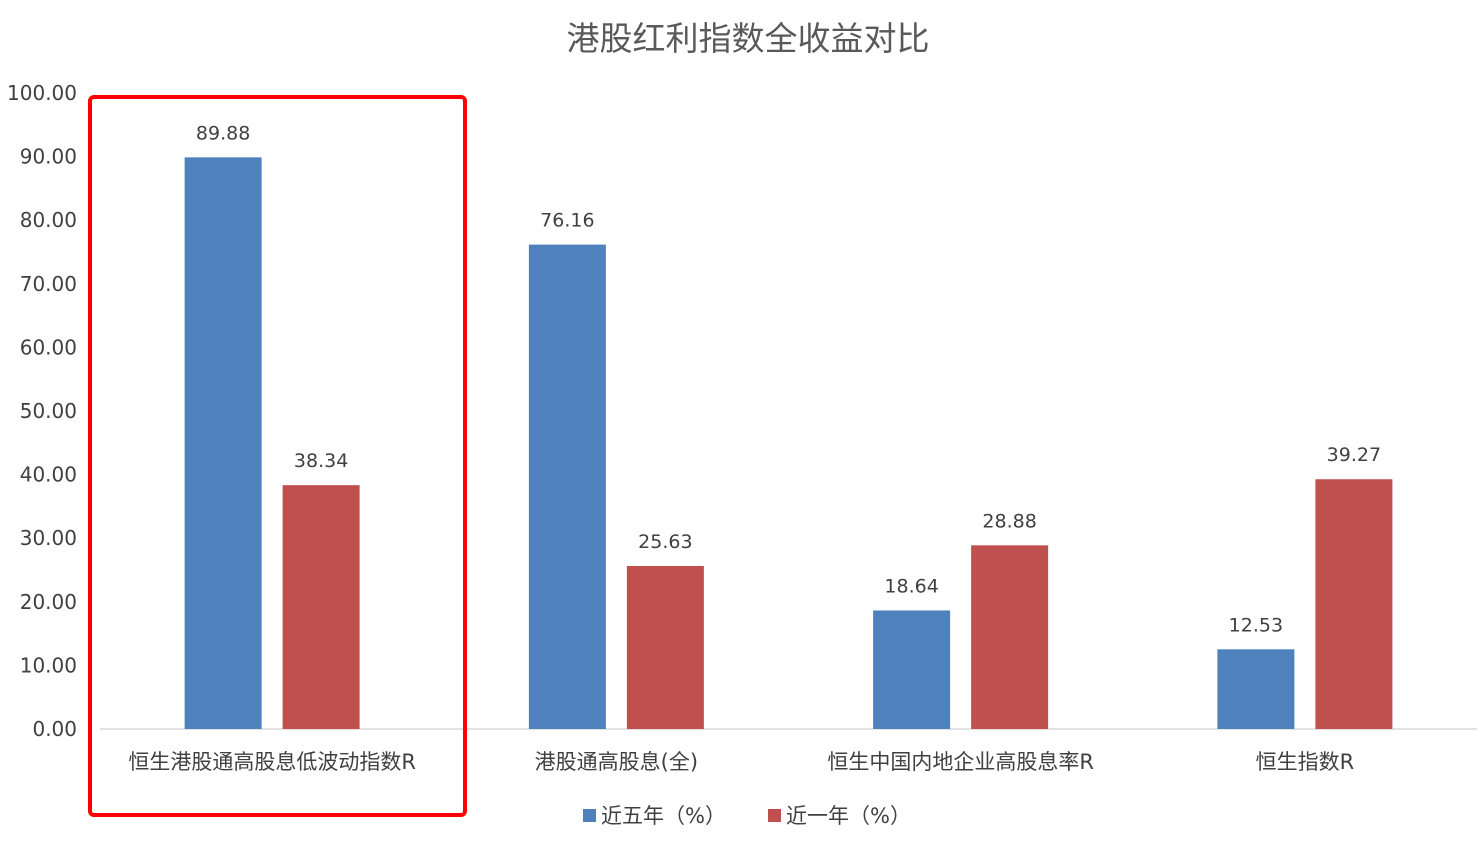 The height and width of the screenshot is (845, 1483). Describe the element at coordinates (48, 475) in the screenshot. I see `y-tick-label: 40.00` at that location.